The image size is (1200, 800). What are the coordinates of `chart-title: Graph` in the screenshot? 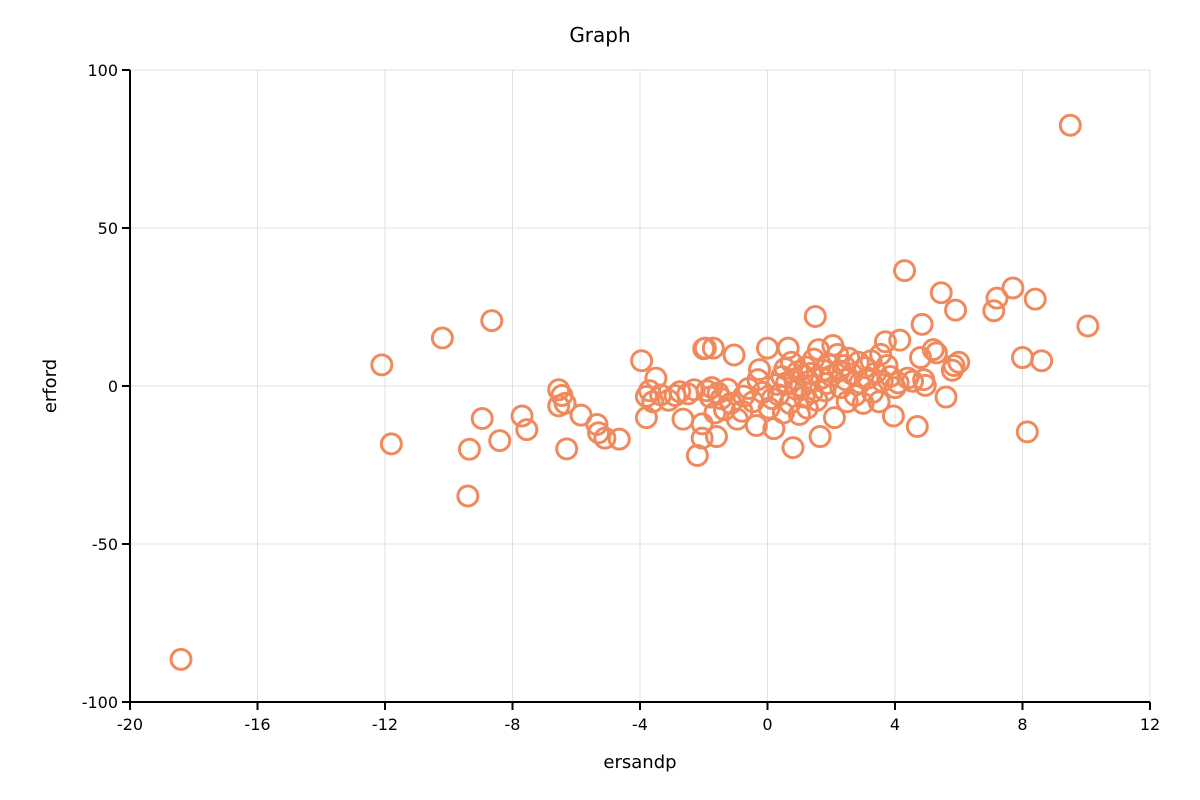 It's located at (599, 35).